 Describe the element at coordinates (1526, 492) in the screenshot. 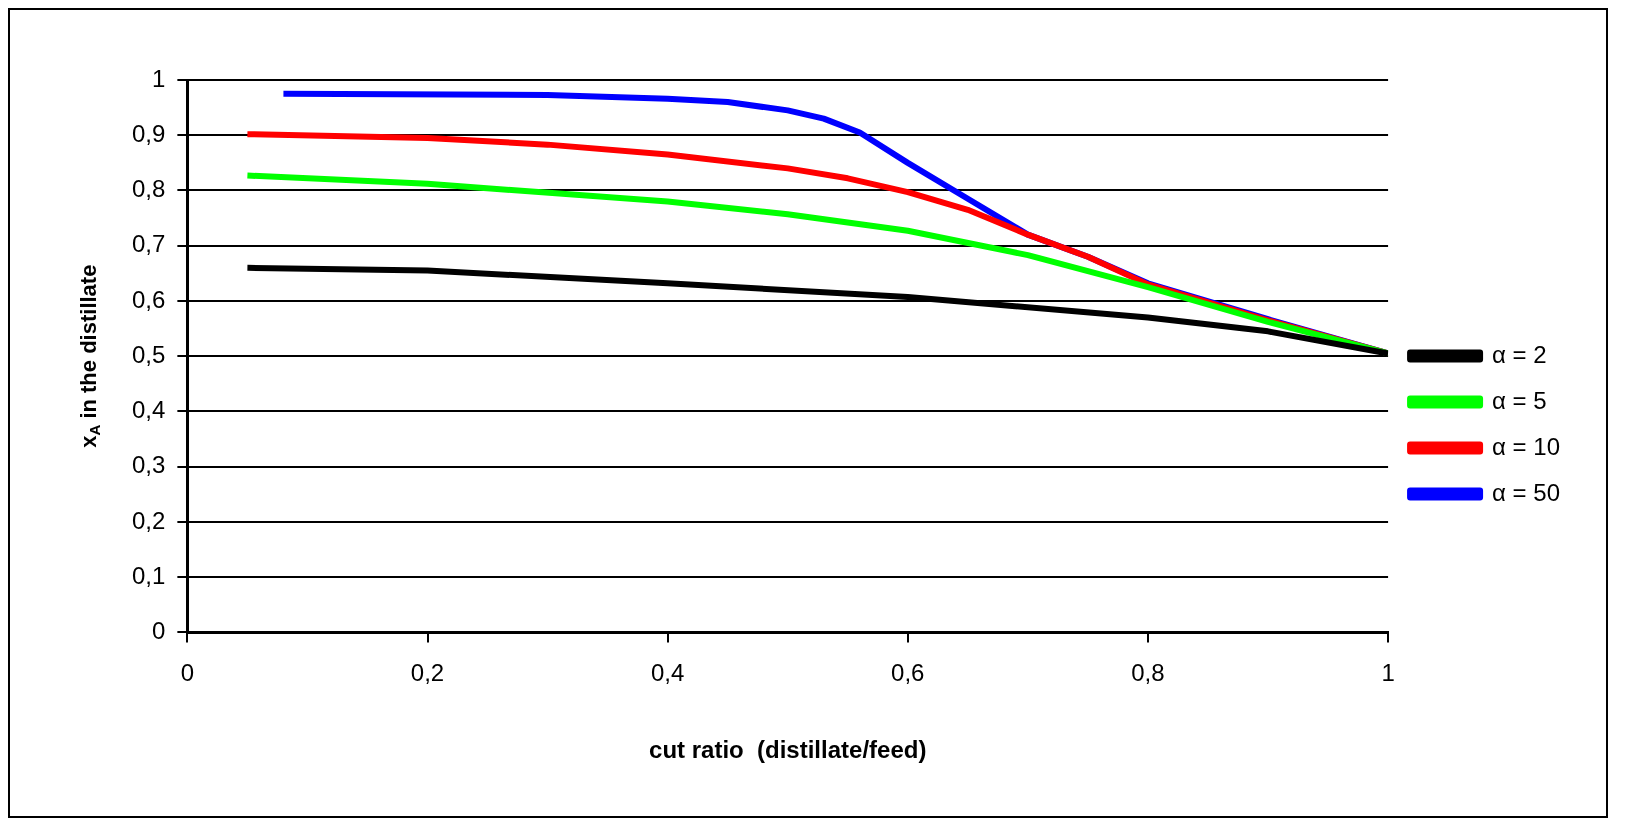

I see `legend-label: α = 50` at that location.